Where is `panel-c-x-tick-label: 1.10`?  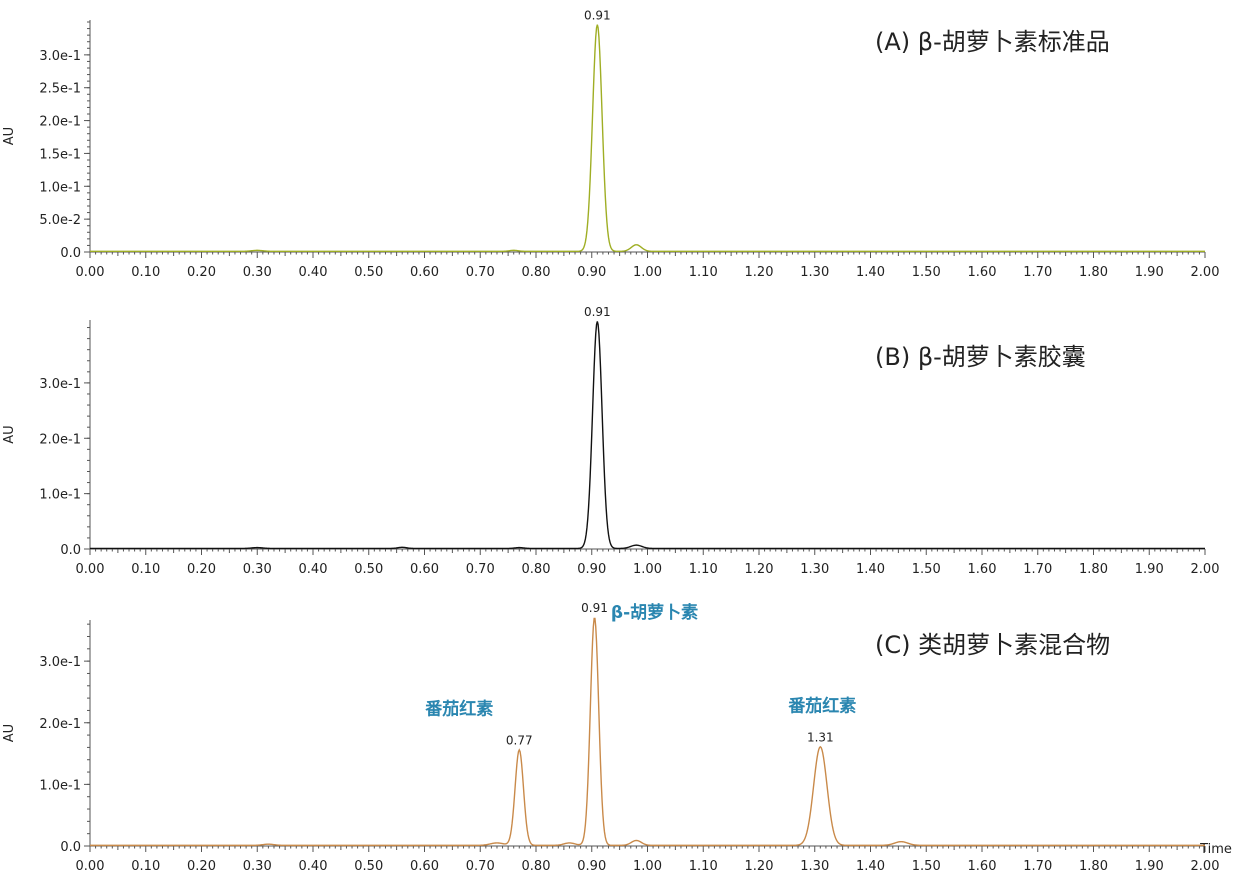
panel-c-x-tick-label: 1.10 is located at coordinates (703, 866).